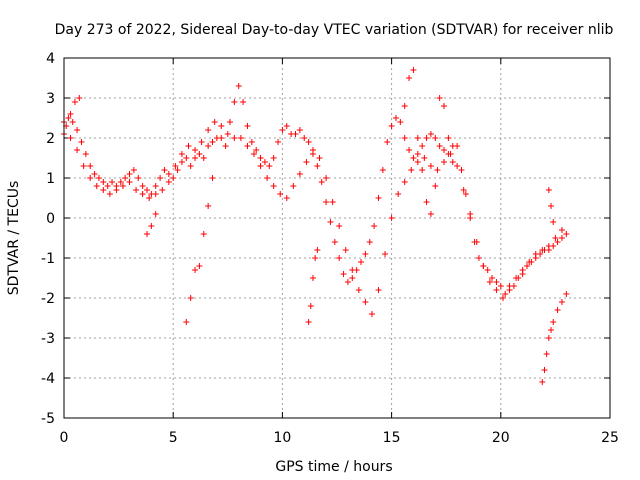 This screenshot has width=640, height=480. Describe the element at coordinates (48, 419) in the screenshot. I see `y-tick-label: -5` at that location.